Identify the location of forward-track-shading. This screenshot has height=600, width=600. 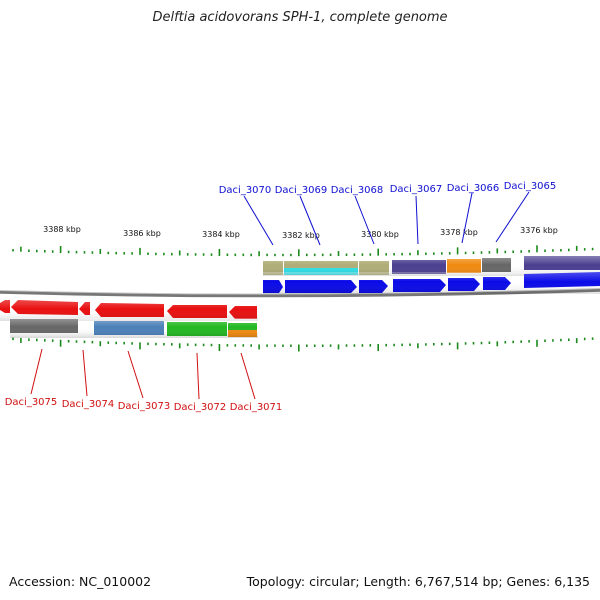
(431, 283).